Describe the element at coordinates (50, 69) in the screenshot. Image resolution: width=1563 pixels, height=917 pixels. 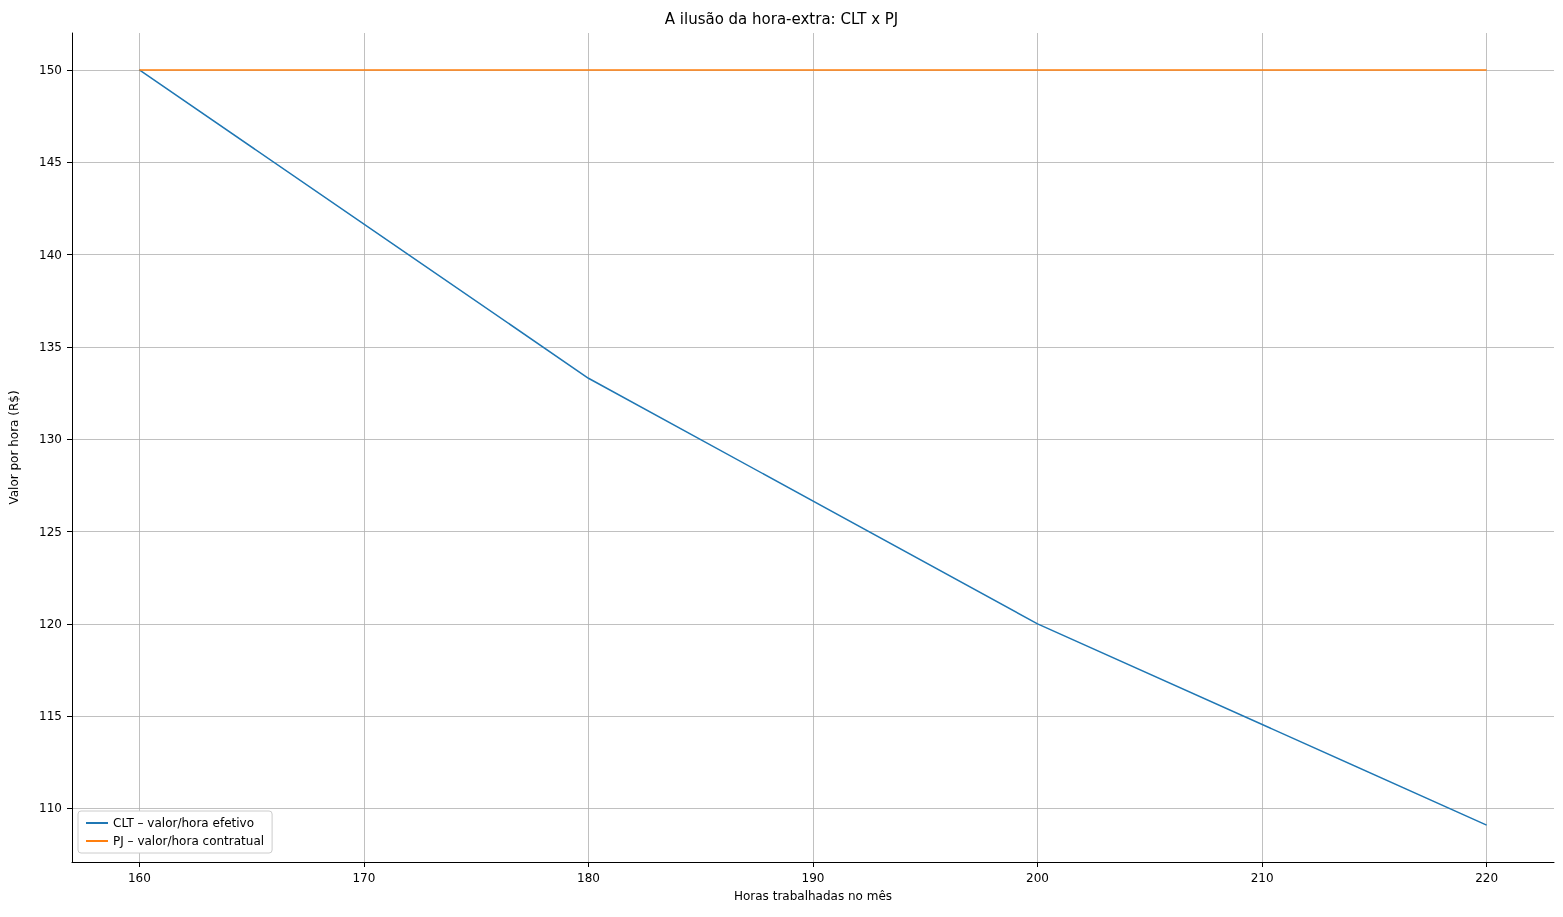
I see `y-tick-label: 150` at that location.